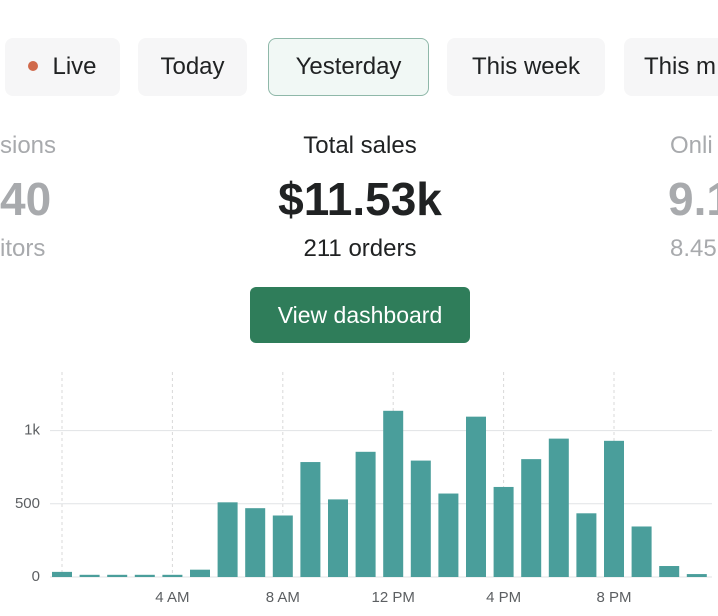  What do you see at coordinates (503, 597) in the screenshot?
I see `x-tick-label: 4 PM` at bounding box center [503, 597].